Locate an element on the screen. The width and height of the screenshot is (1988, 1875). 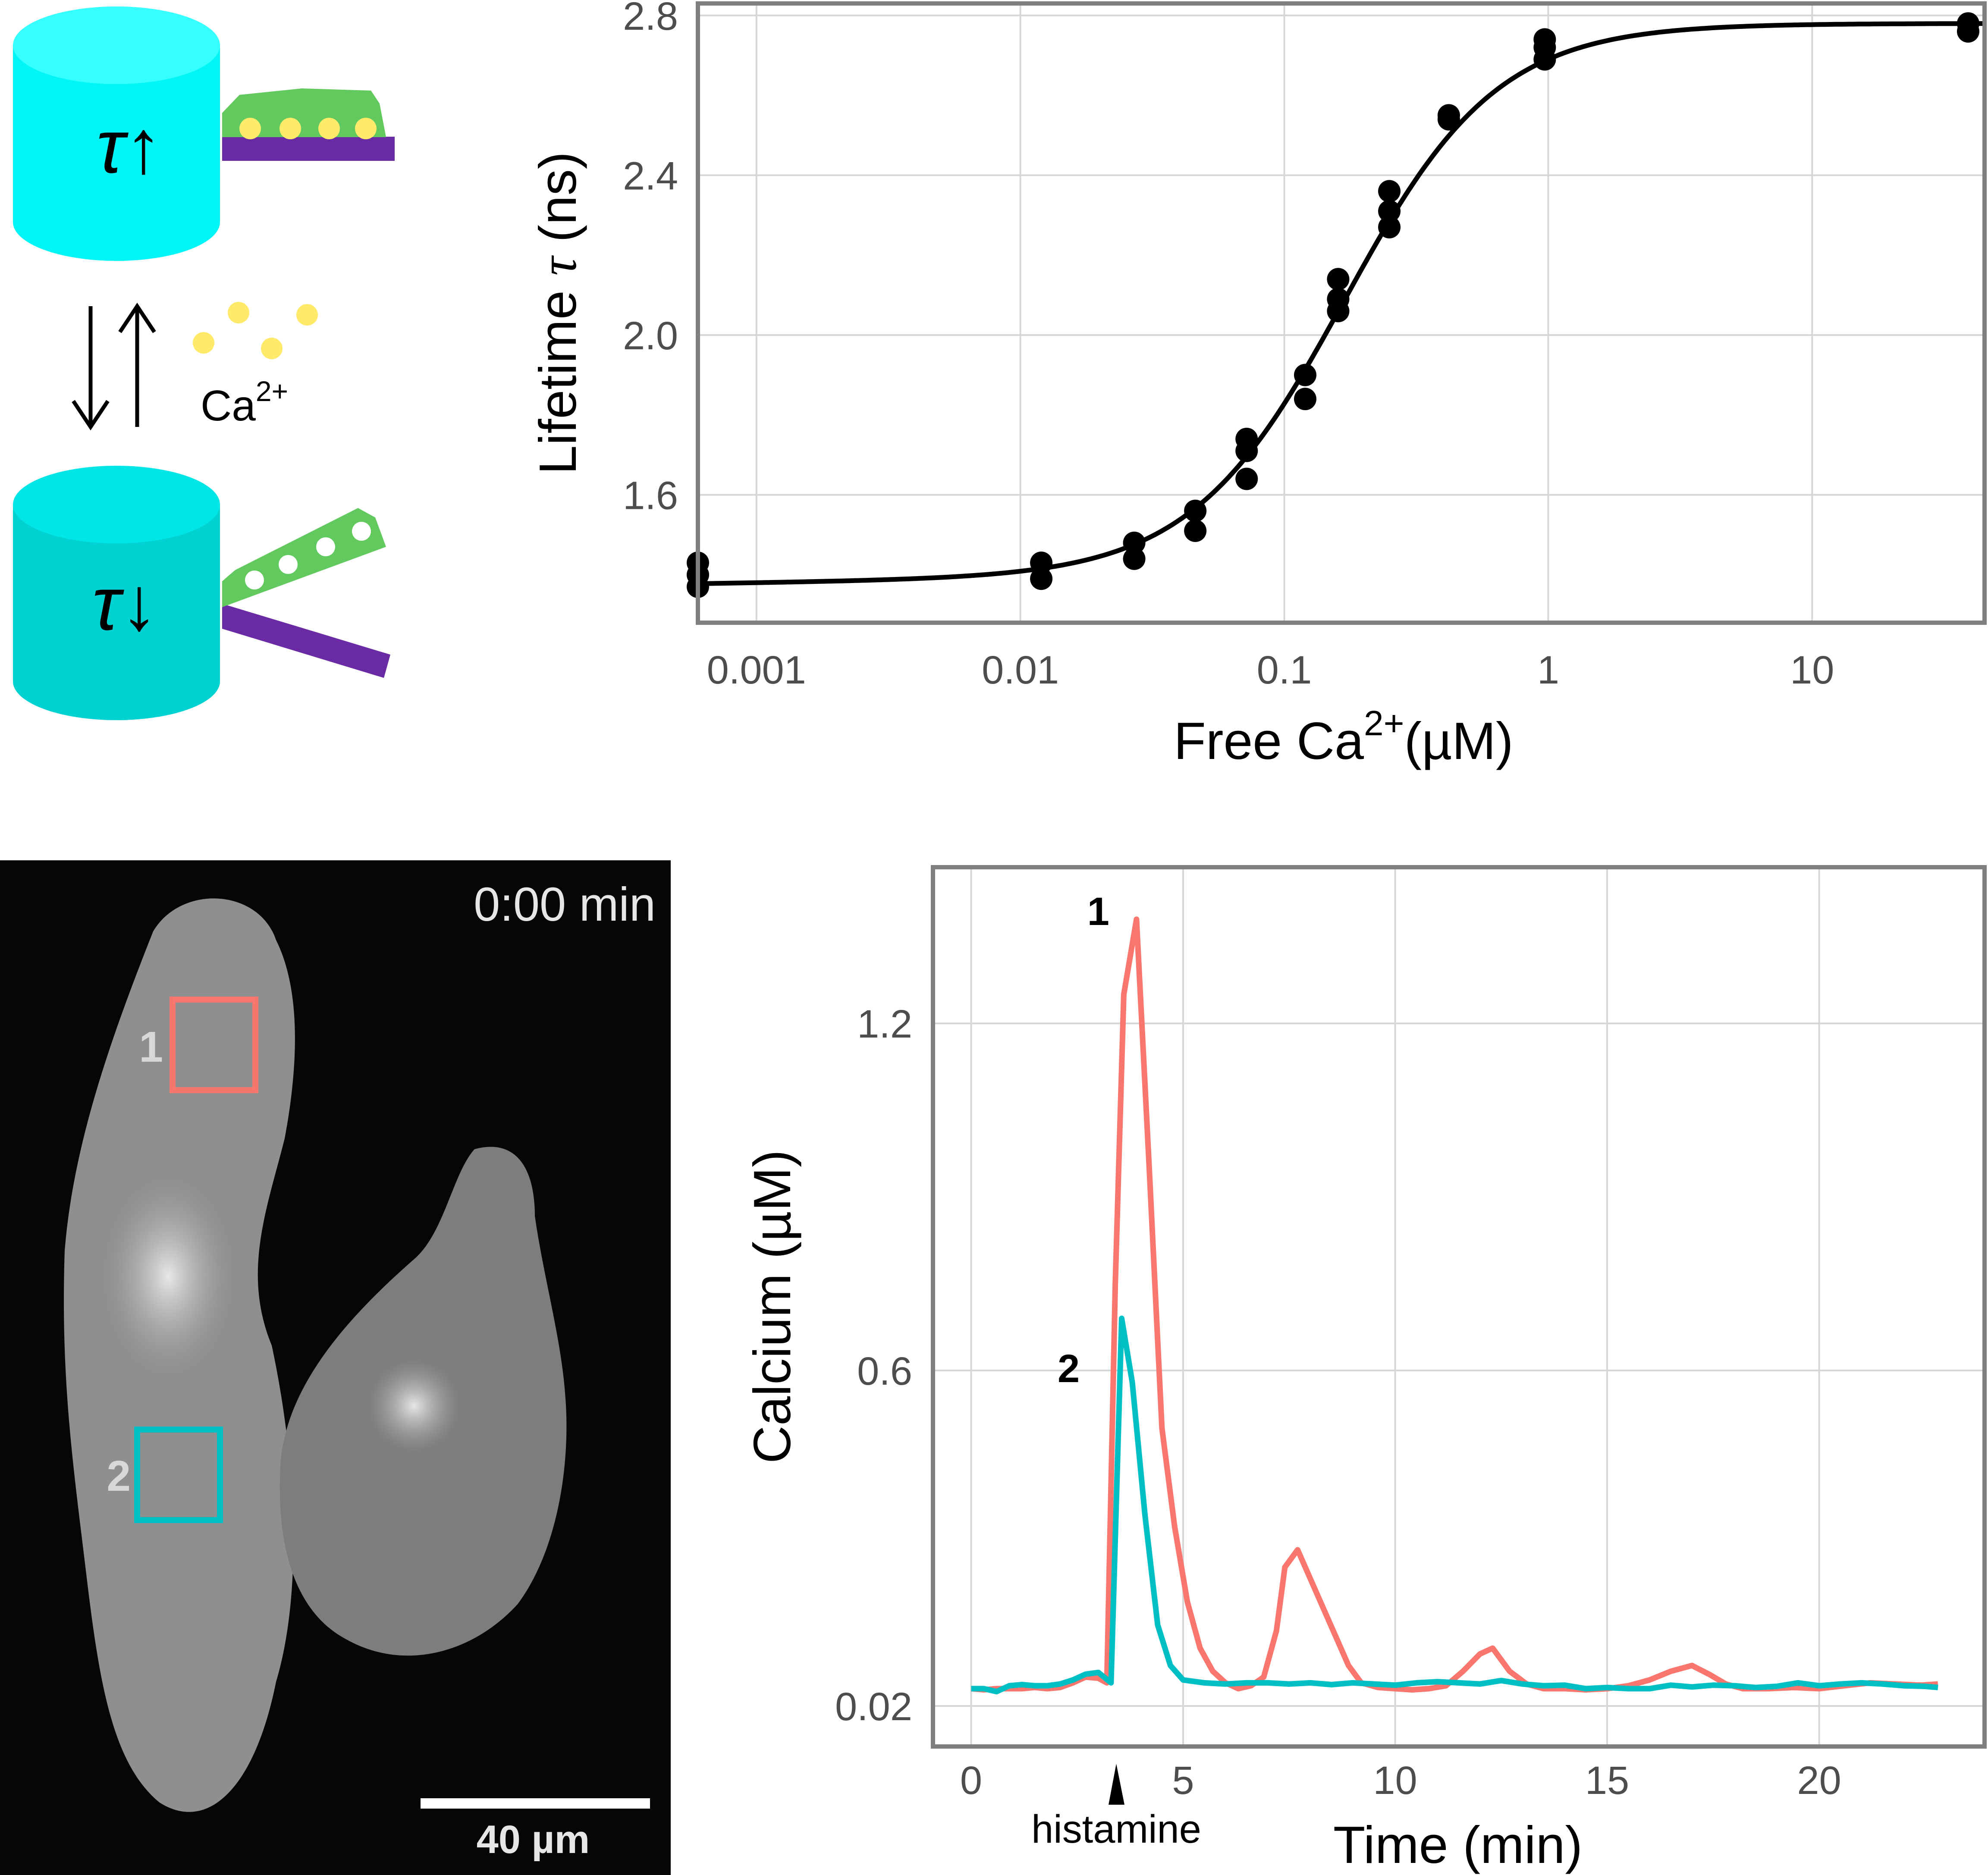
equilibrium-arrows is located at coordinates (114, 366).